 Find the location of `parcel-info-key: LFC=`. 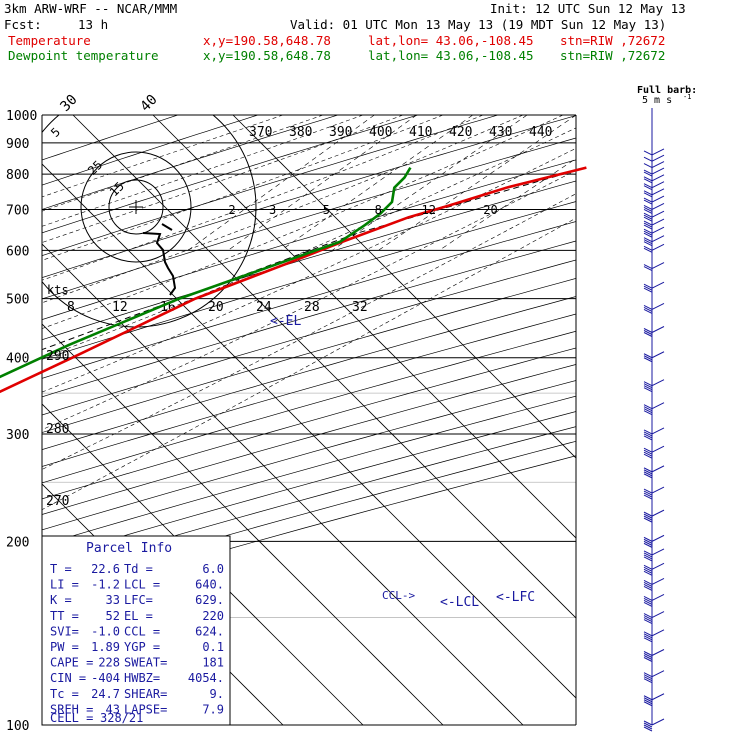

parcel-info-key: LFC= is located at coordinates (138, 600).